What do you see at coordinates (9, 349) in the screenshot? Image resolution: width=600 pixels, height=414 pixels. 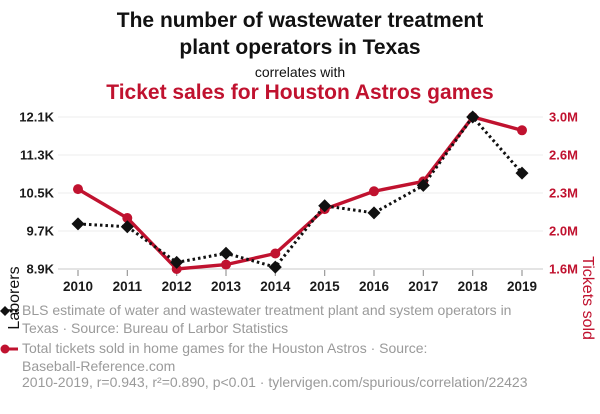 I see `red-circle-line-marker-icon` at bounding box center [9, 349].